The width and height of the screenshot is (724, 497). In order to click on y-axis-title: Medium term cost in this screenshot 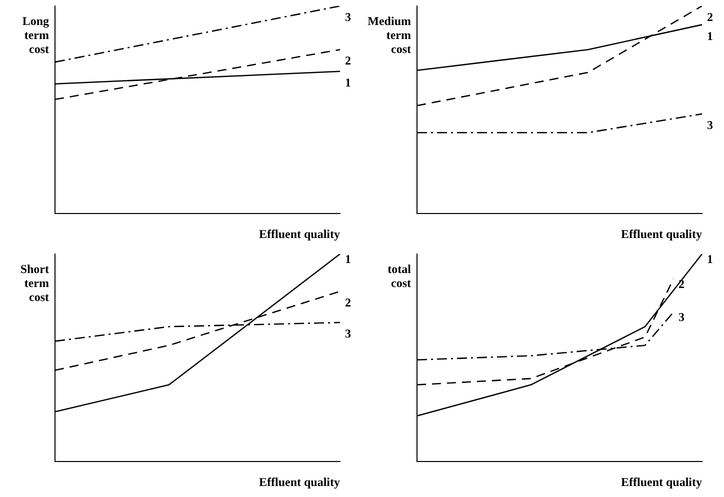, I will do `click(389, 35)`.